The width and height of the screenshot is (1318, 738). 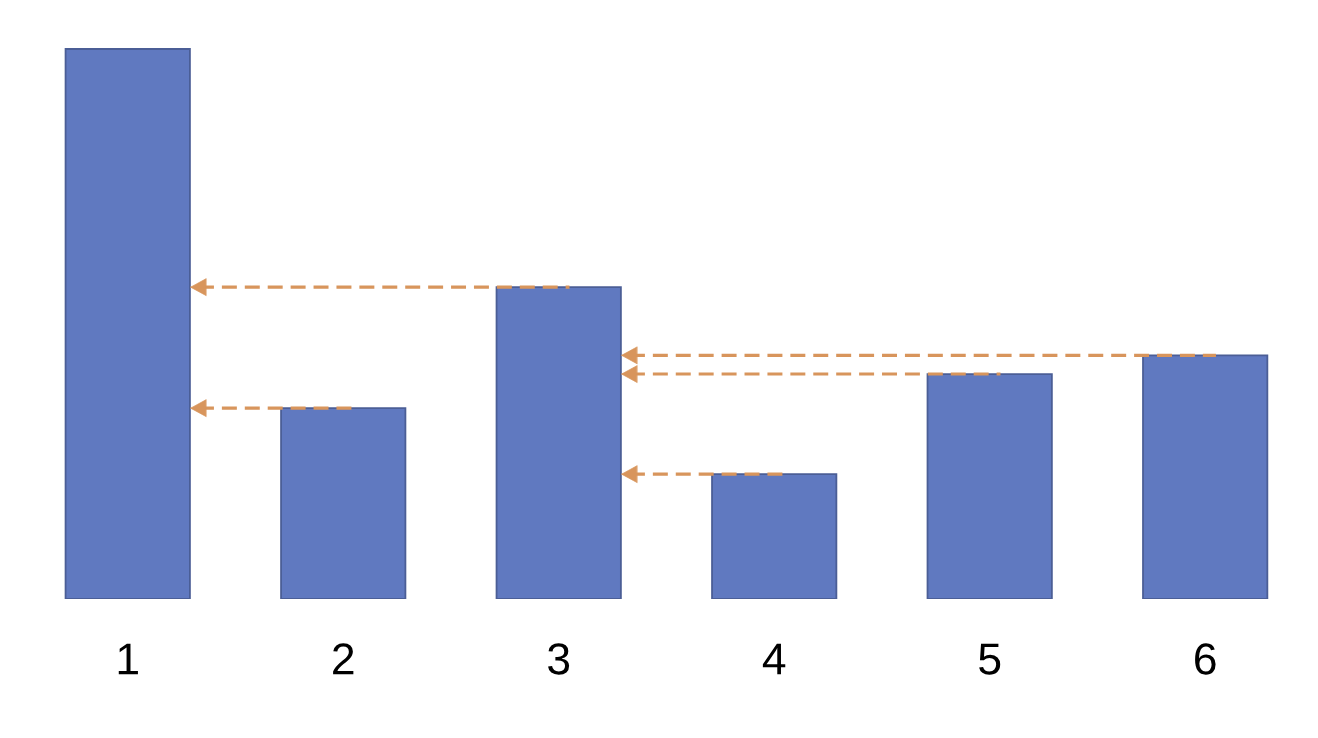 What do you see at coordinates (1205, 659) in the screenshot?
I see `x-tick-label: 6` at bounding box center [1205, 659].